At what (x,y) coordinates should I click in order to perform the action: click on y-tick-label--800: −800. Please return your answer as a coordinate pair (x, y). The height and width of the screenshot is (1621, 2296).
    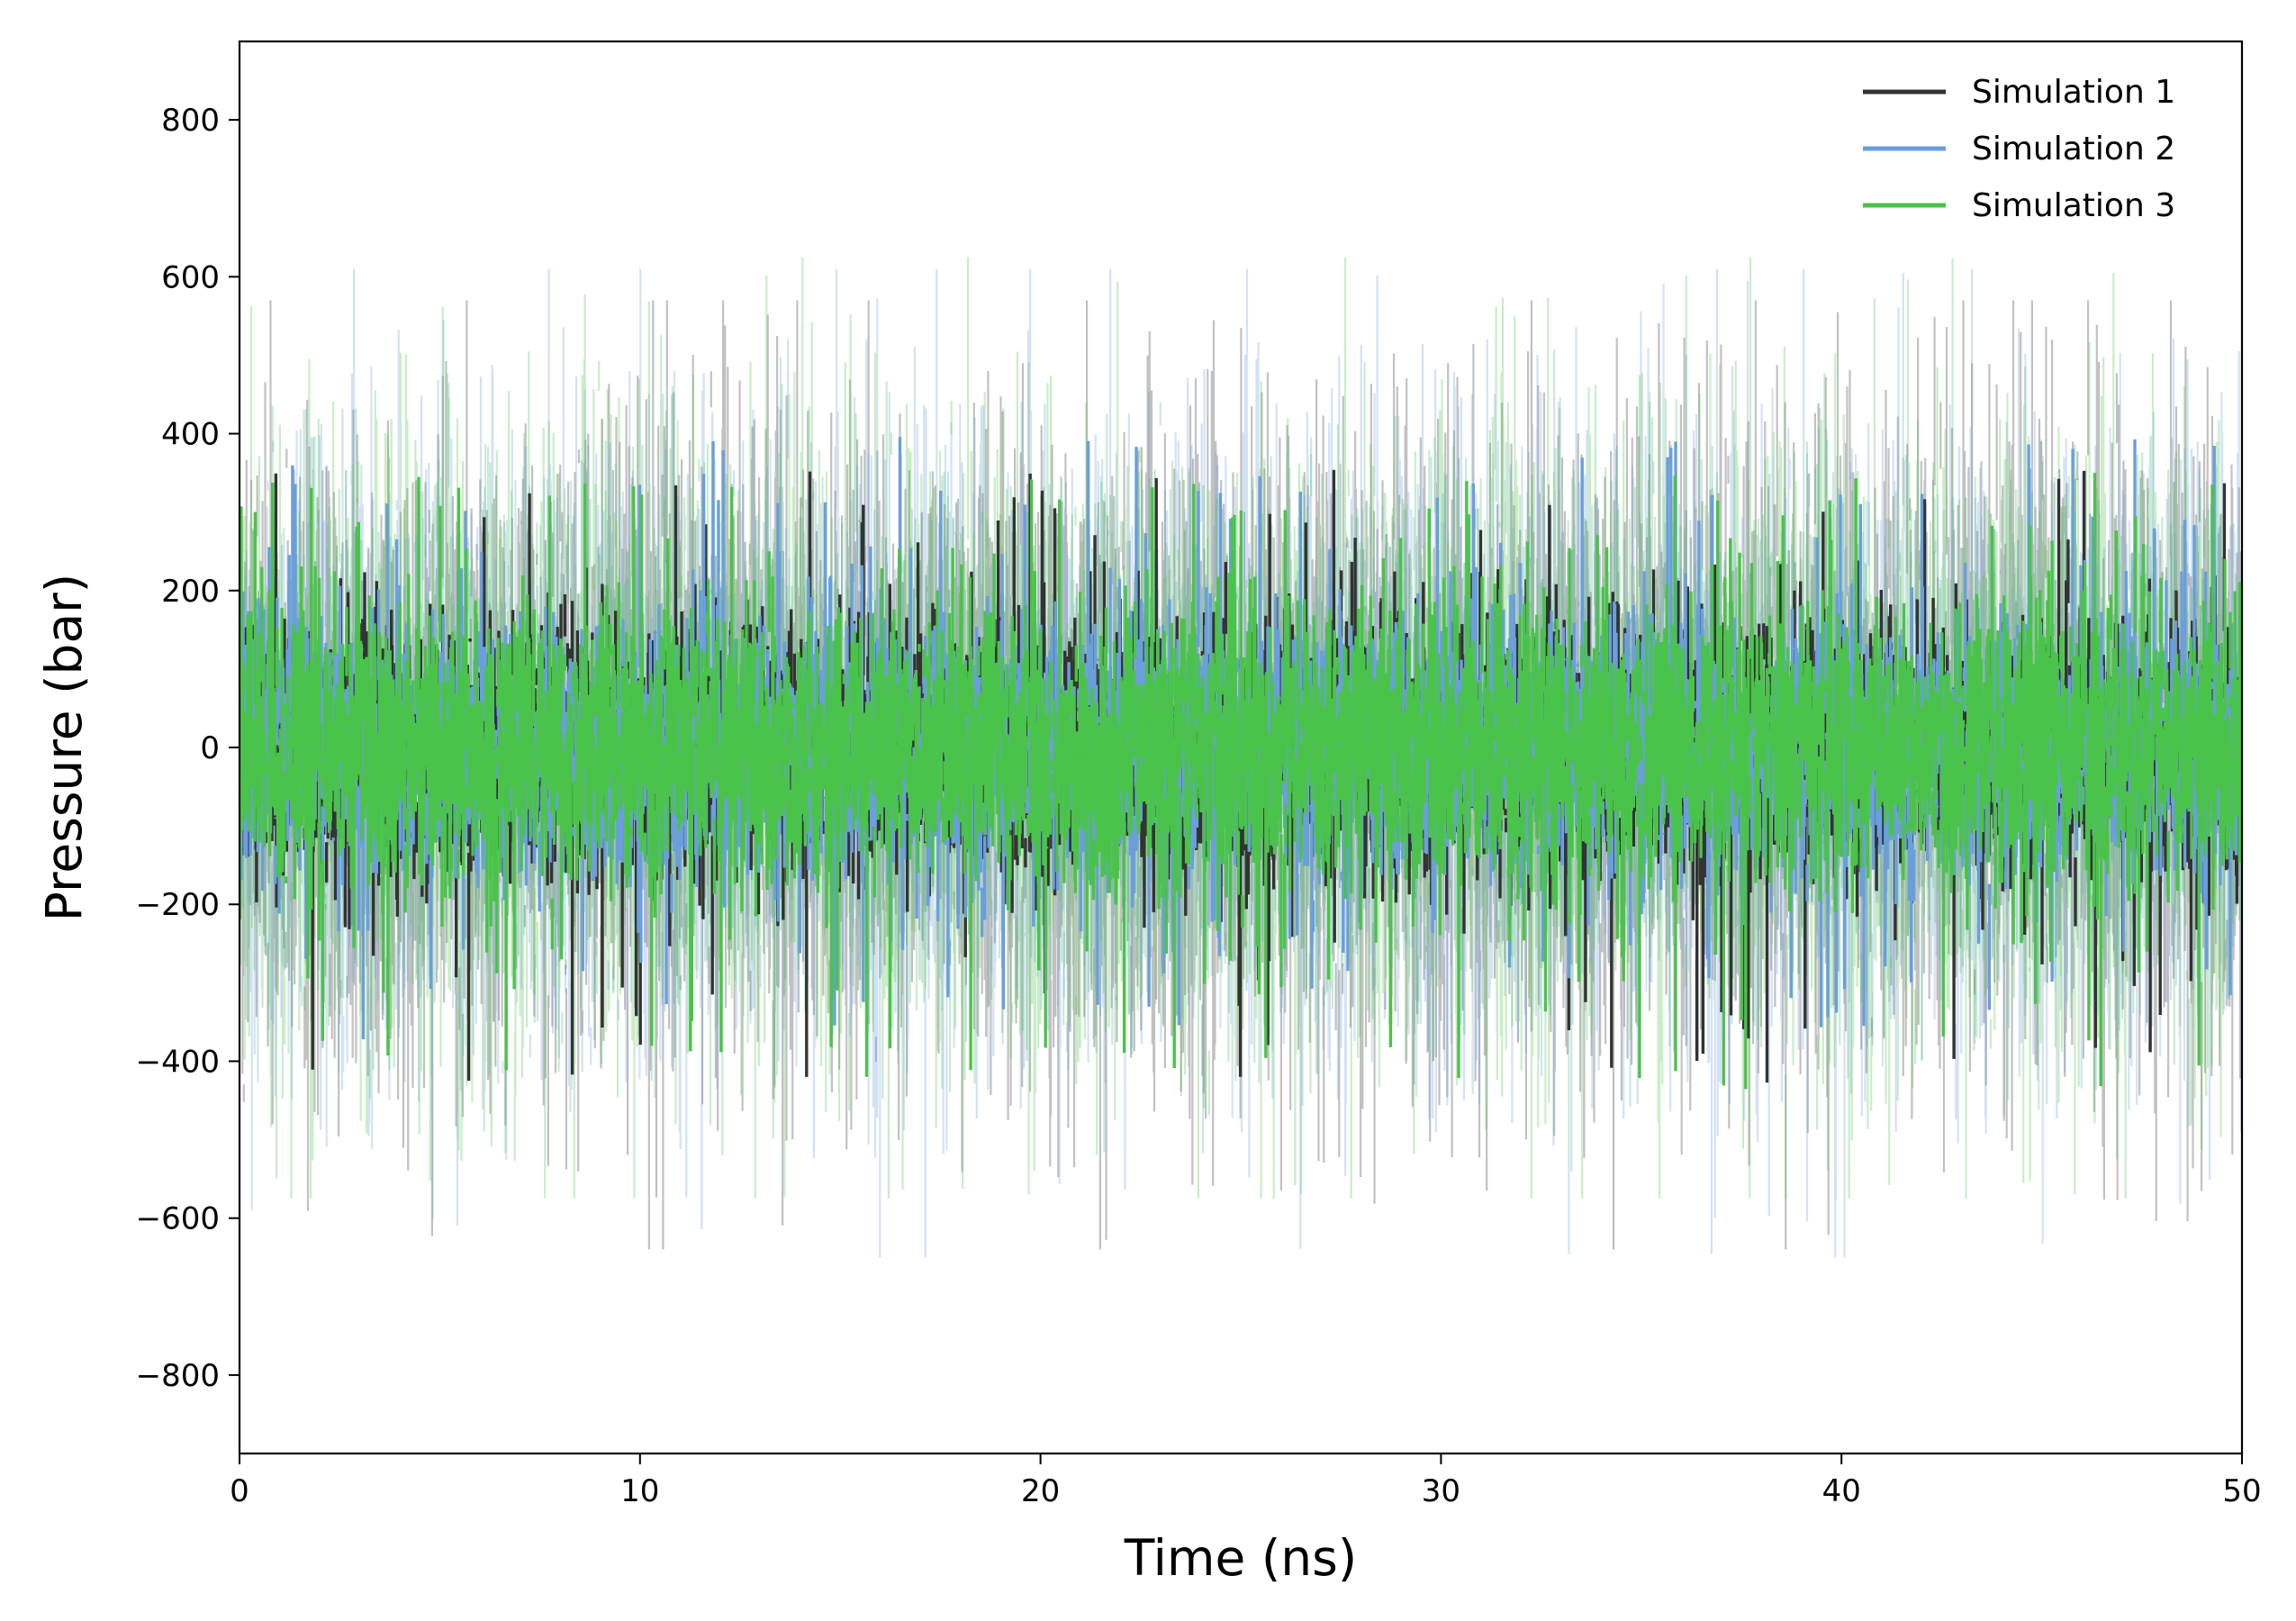
    Looking at the image, I should click on (178, 1376).